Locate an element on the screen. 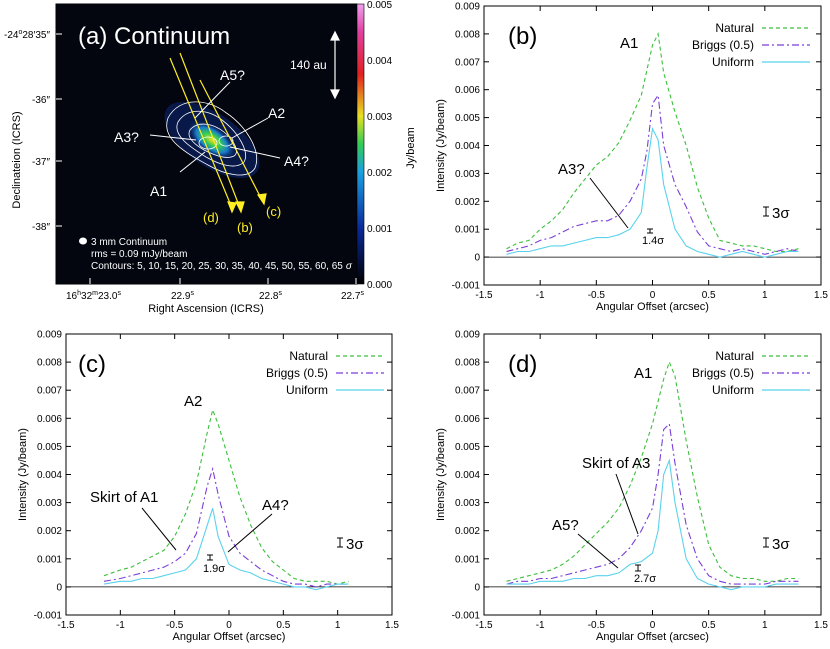 Image resolution: width=830 pixels, height=649 pixels. label-a1: A1 is located at coordinates (158, 191).